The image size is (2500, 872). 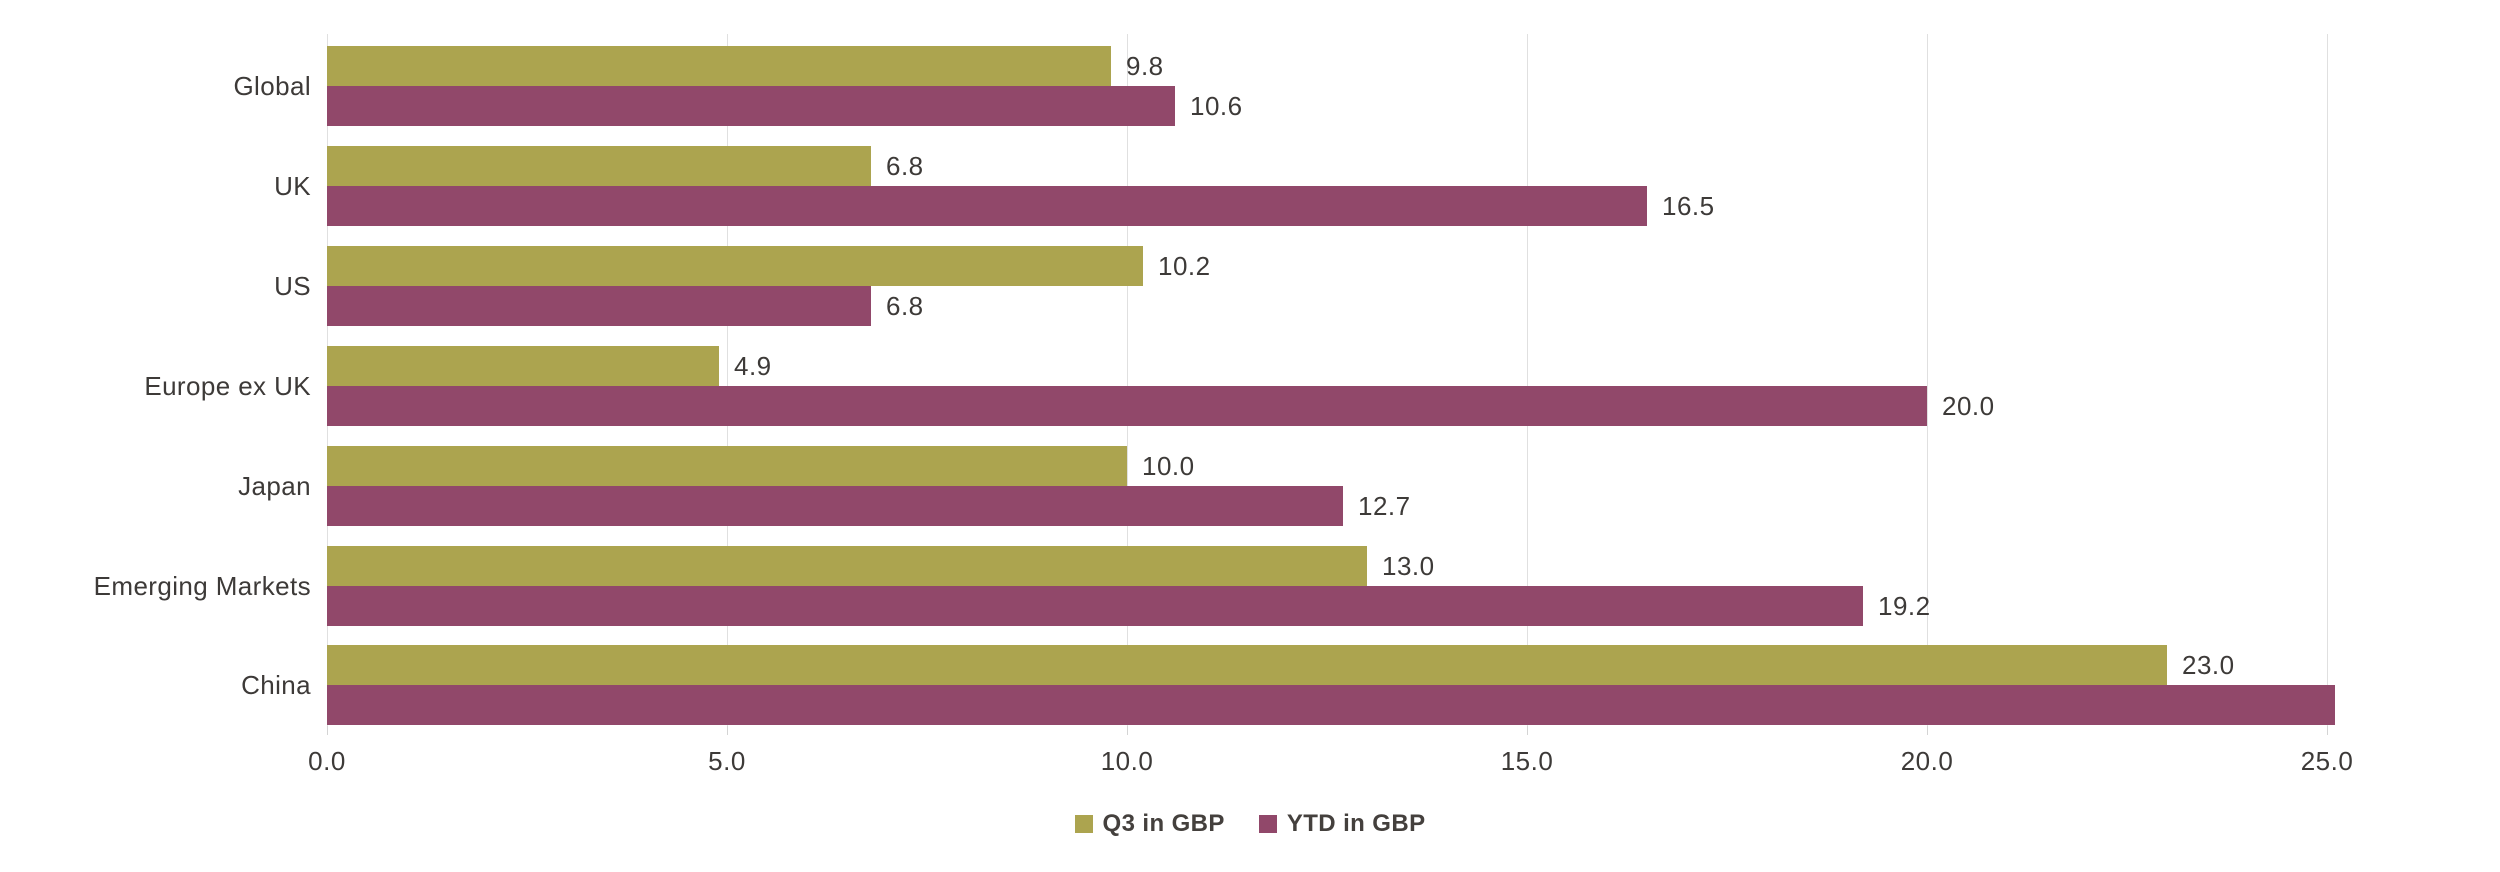 What do you see at coordinates (274, 485) in the screenshot?
I see `y-axis-label-japan: Japan` at bounding box center [274, 485].